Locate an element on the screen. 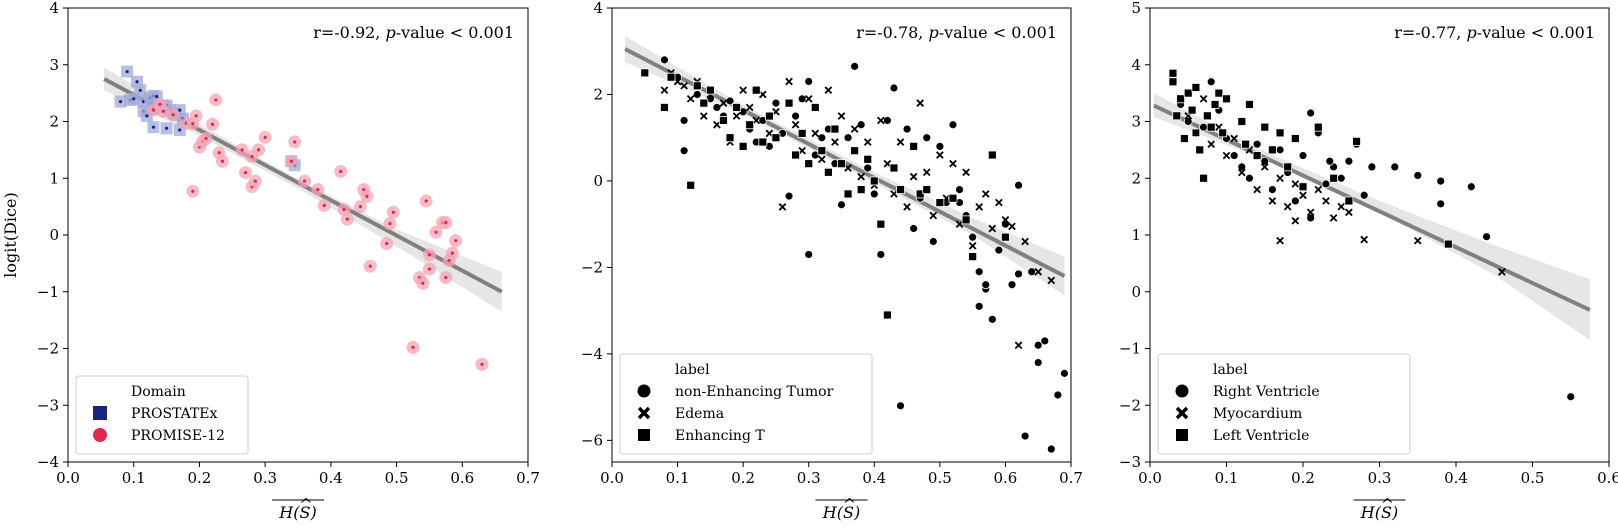 The height and width of the screenshot is (530, 1618). legend-title: label is located at coordinates (692, 370).